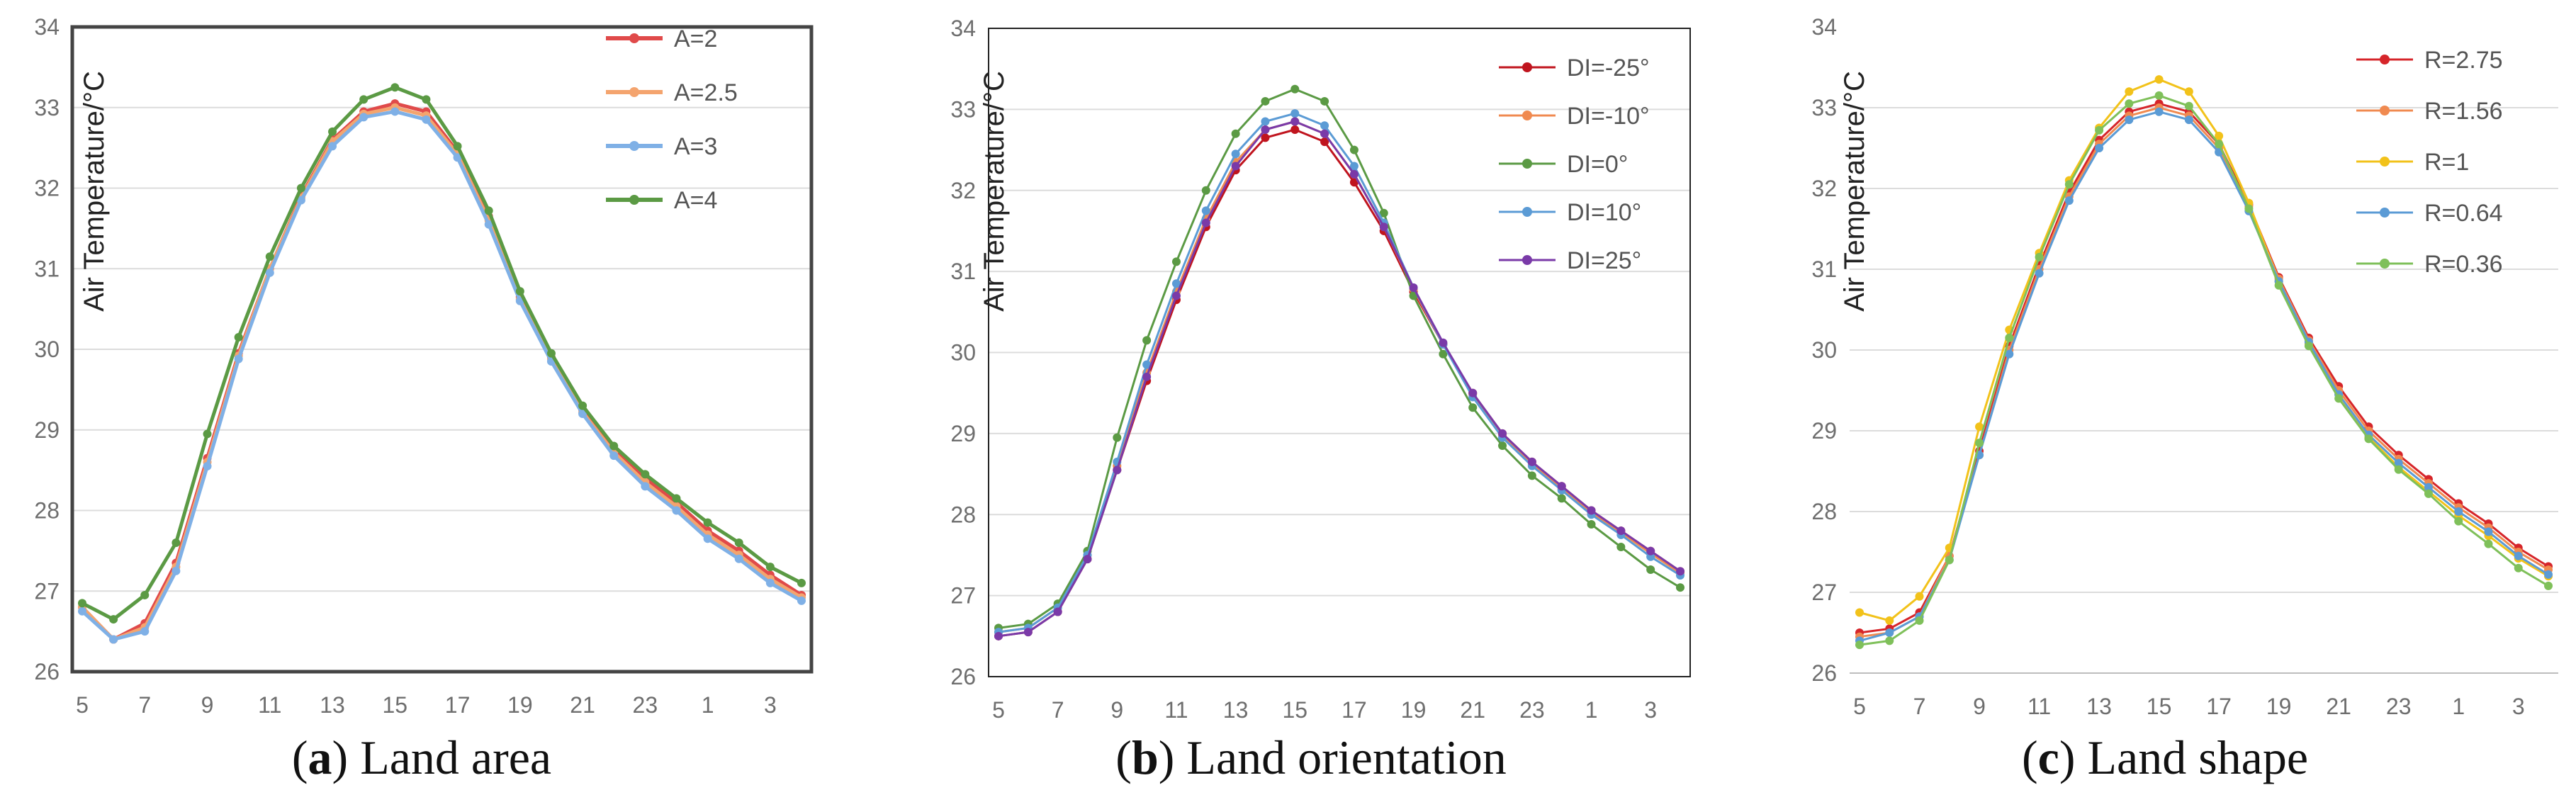 This screenshot has height=807, width=2576. Describe the element at coordinates (672, 92) in the screenshot. I see `legend-entry: A=2.5` at that location.